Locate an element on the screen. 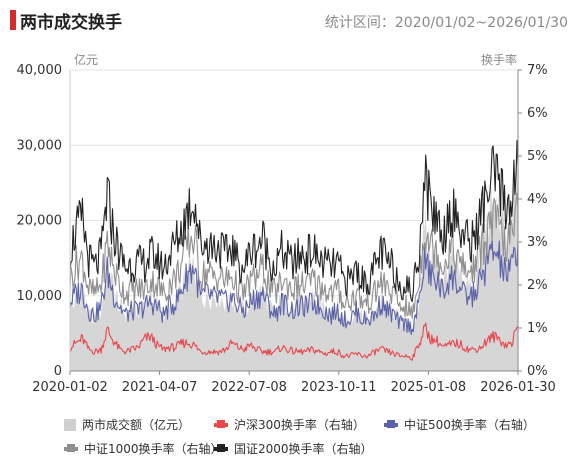 This screenshot has width=578, height=468. y-right-tick-label: 1% is located at coordinates (537, 328).